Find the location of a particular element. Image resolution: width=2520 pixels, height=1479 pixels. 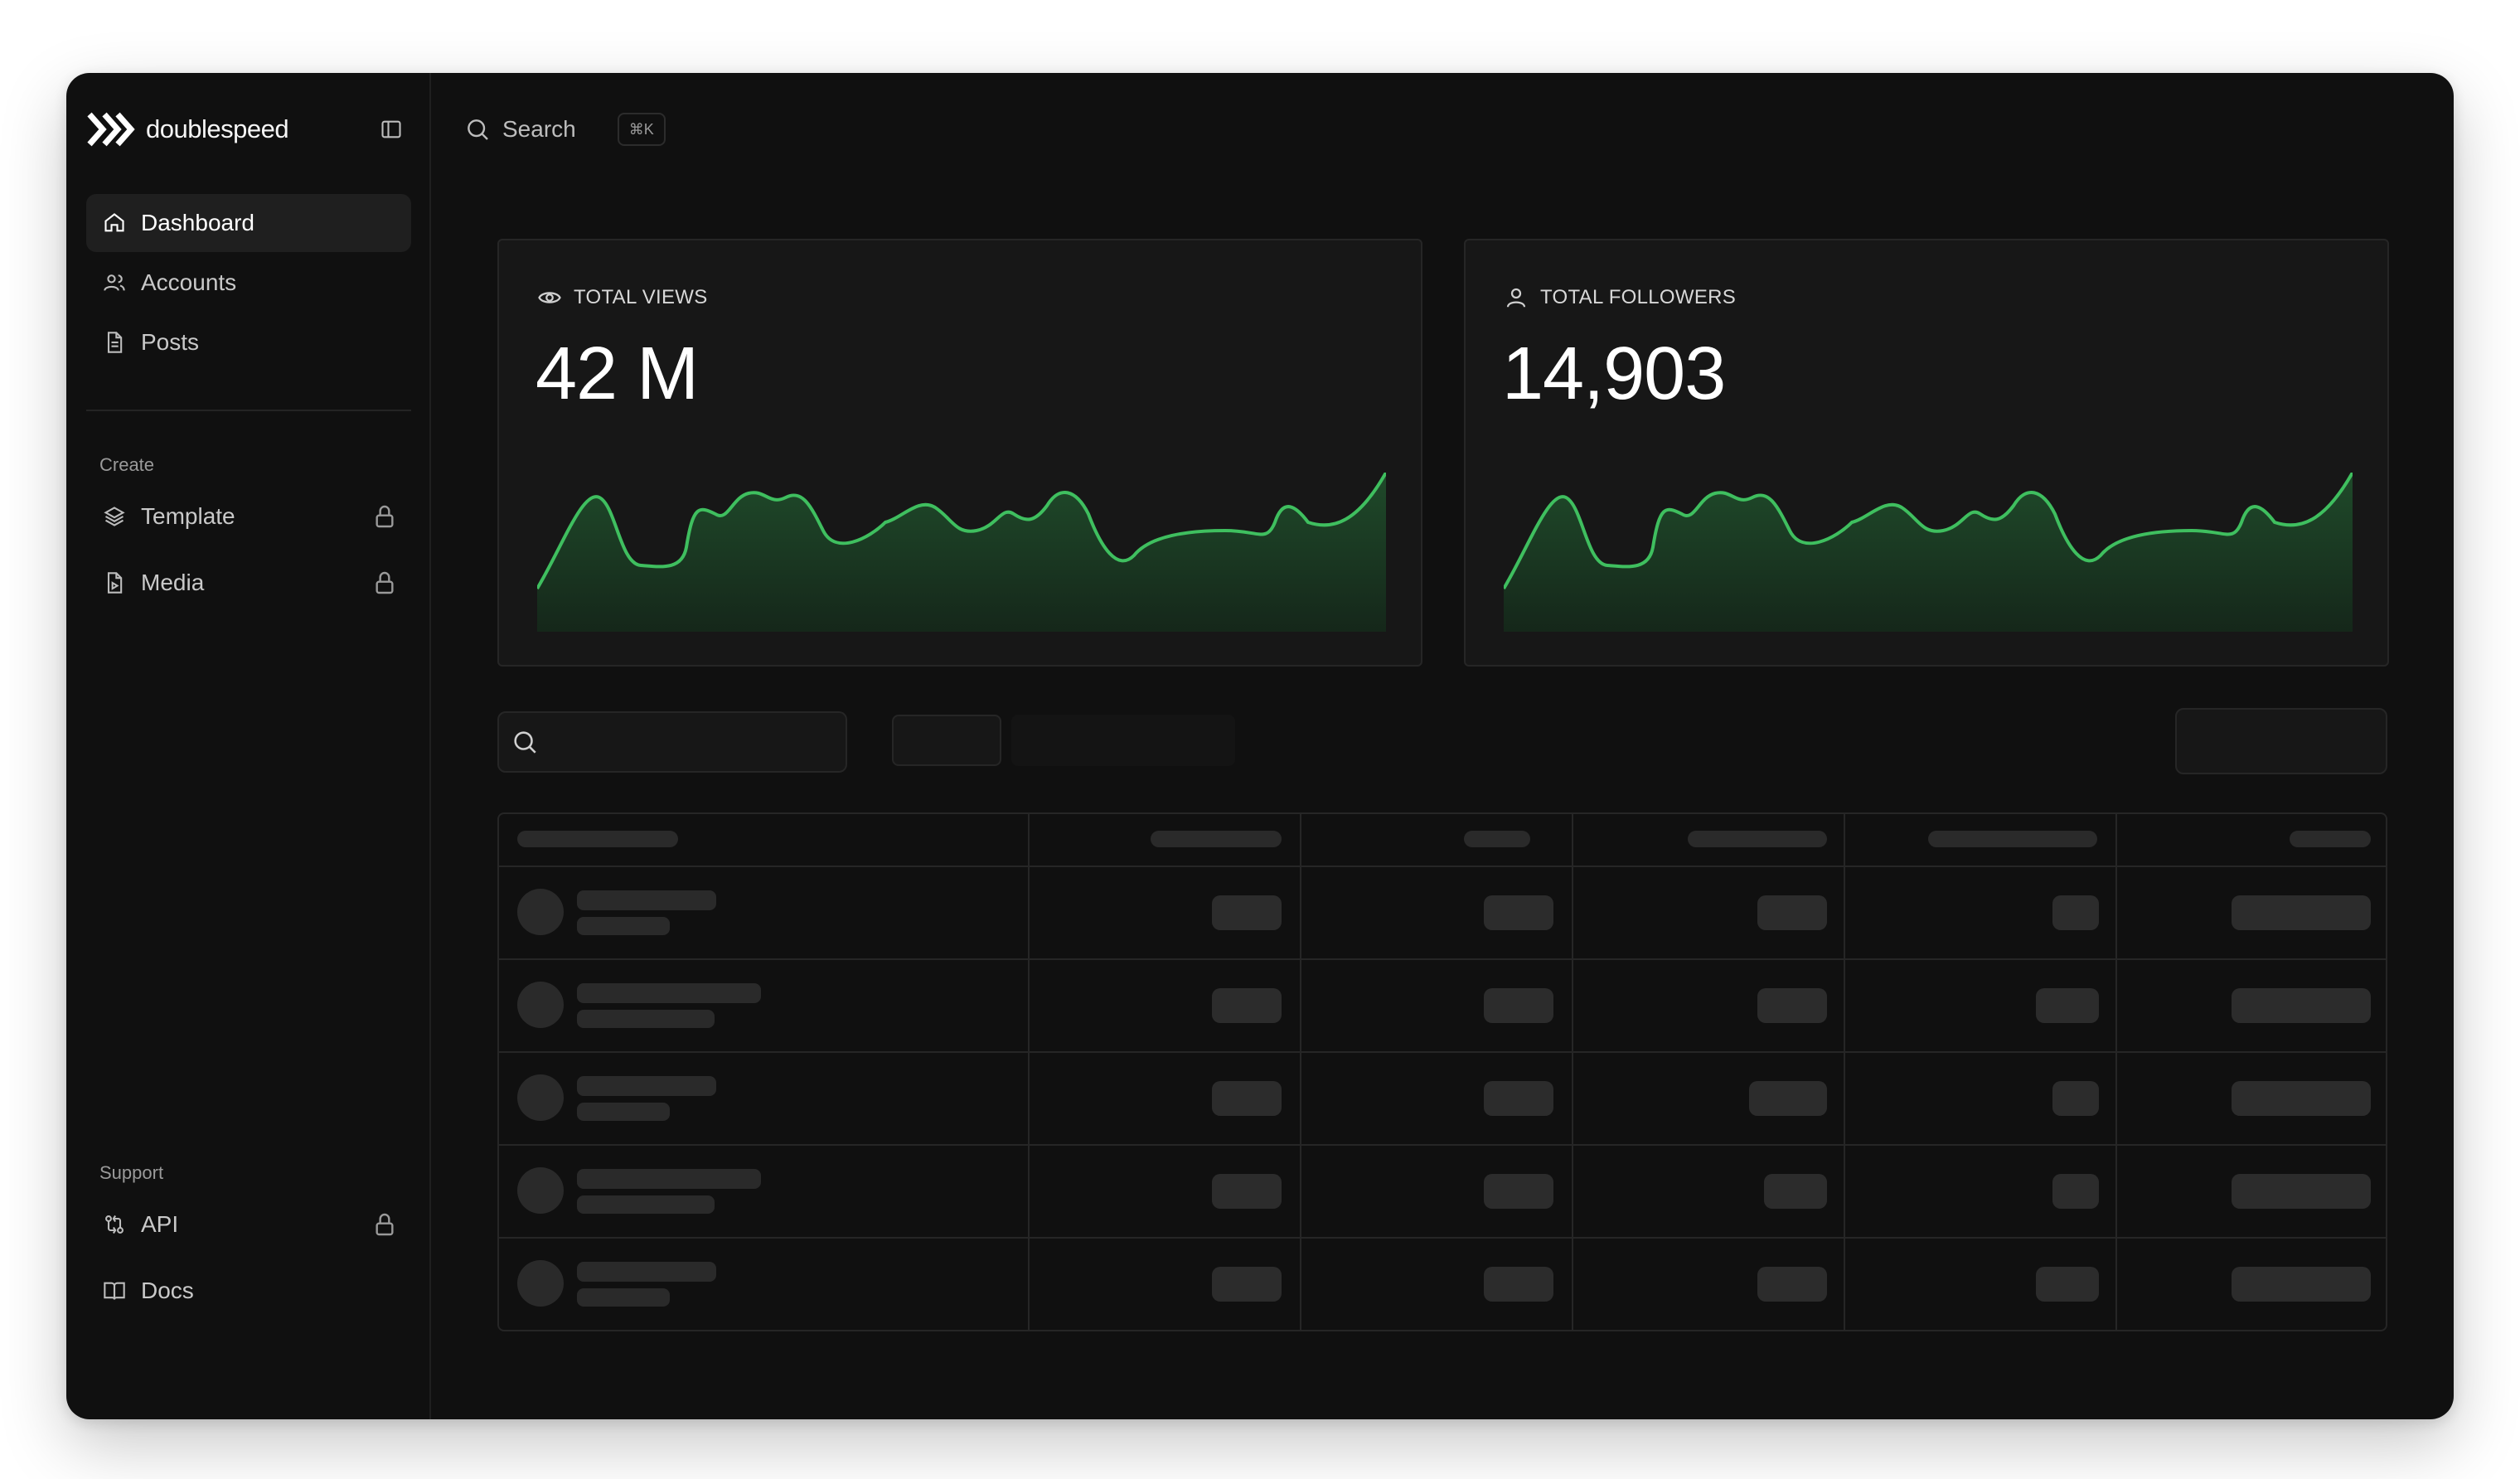

eye-icon is located at coordinates (549, 298).